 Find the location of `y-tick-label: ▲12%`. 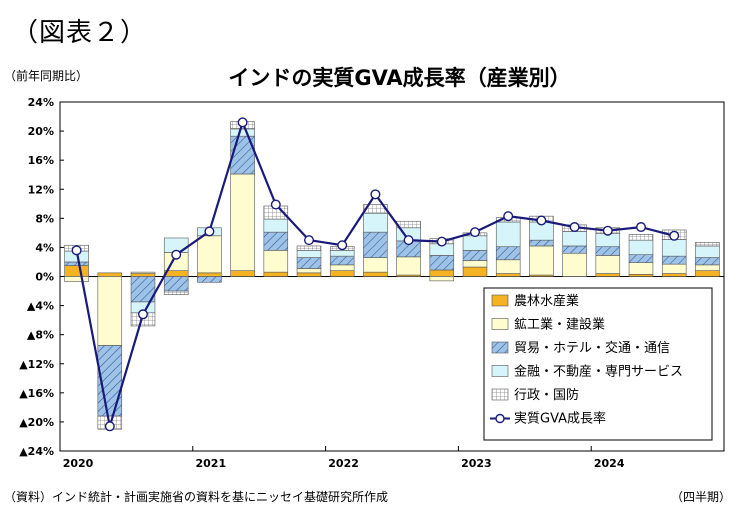

y-tick-label: ▲12% is located at coordinates (36, 364).